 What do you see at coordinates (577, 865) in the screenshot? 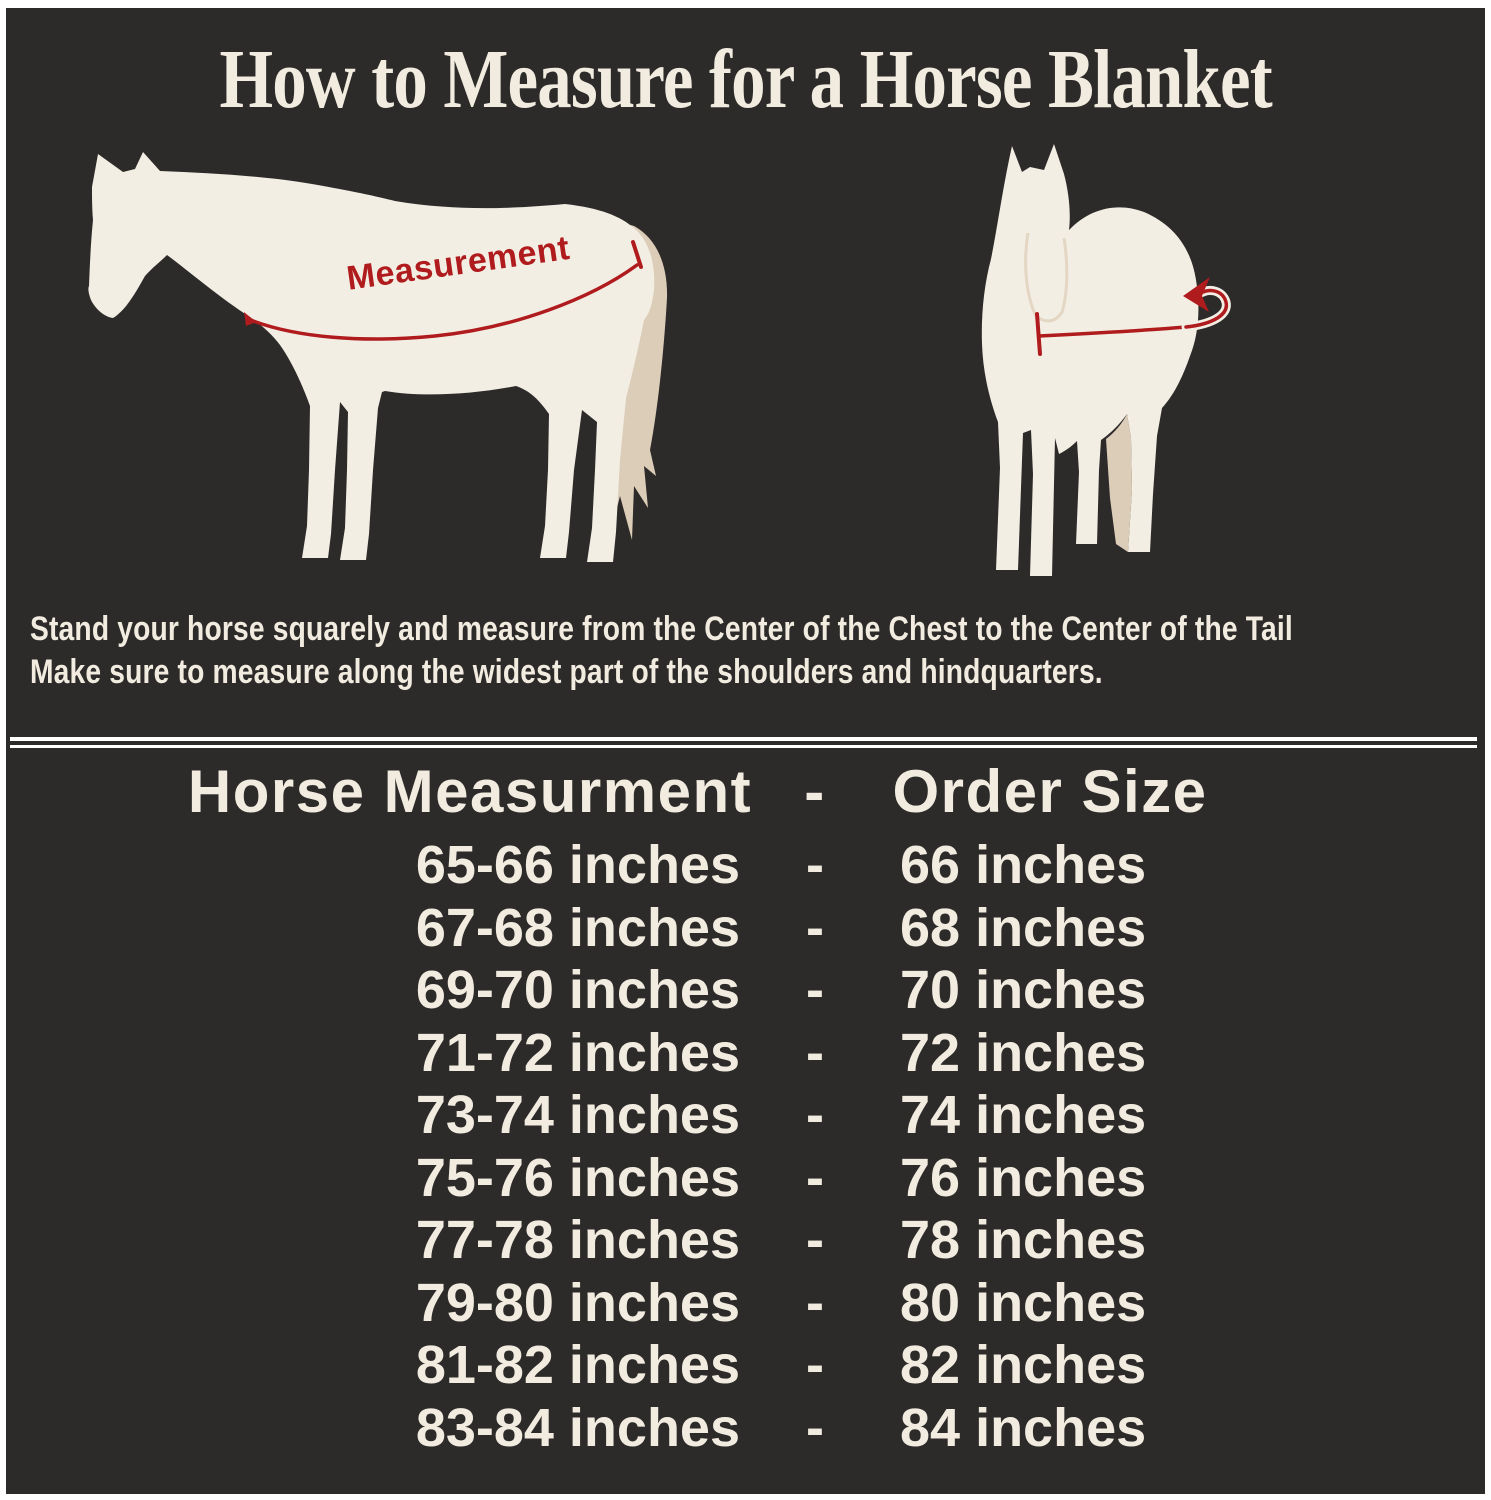
I see `row-measurement: 65-66 inches` at bounding box center [577, 865].